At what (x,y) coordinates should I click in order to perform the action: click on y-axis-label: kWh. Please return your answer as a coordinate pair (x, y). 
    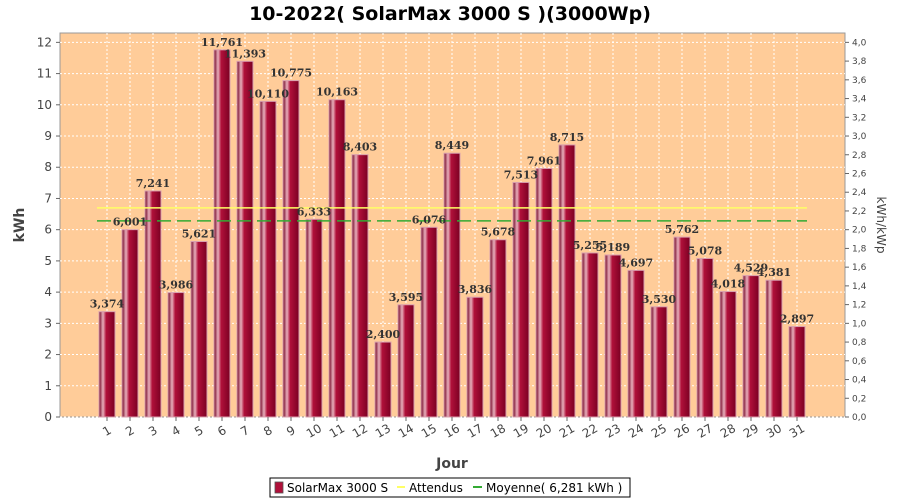
    Looking at the image, I should click on (20, 225).